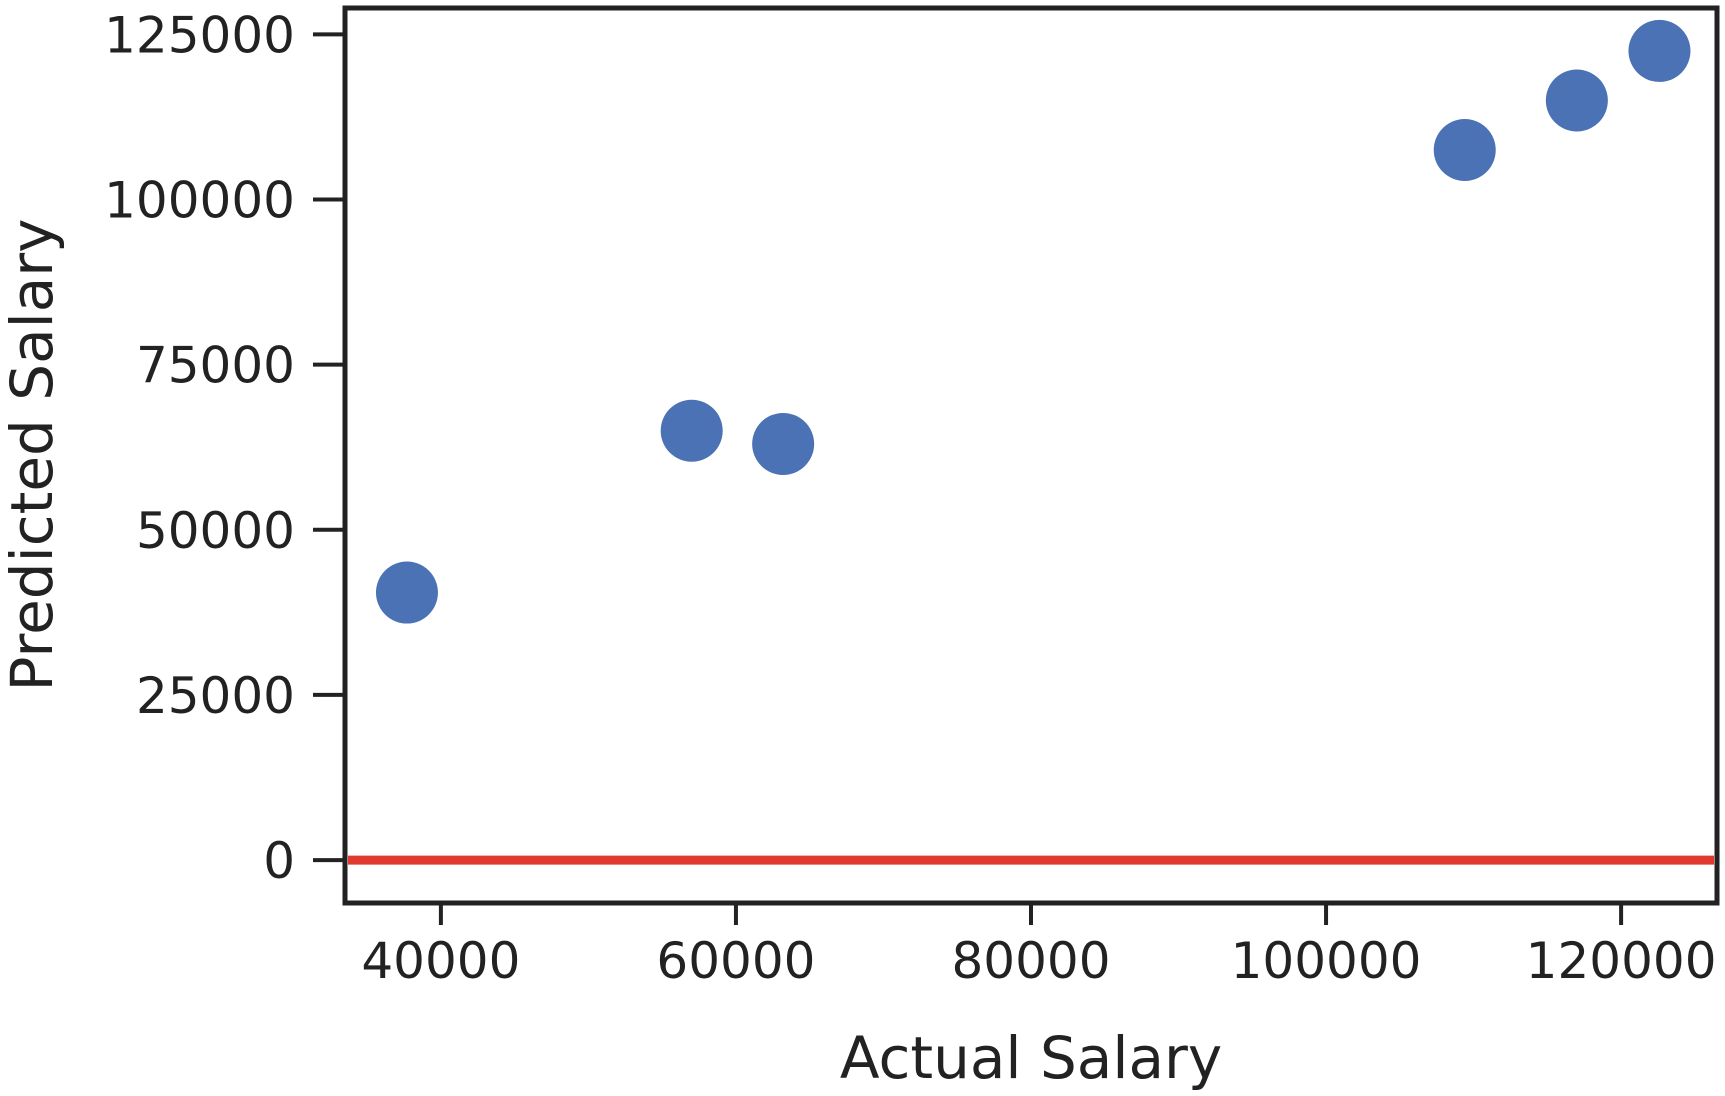 The width and height of the screenshot is (1725, 1096). What do you see at coordinates (440, 961) in the screenshot?
I see `x-tick-label: 40000` at bounding box center [440, 961].